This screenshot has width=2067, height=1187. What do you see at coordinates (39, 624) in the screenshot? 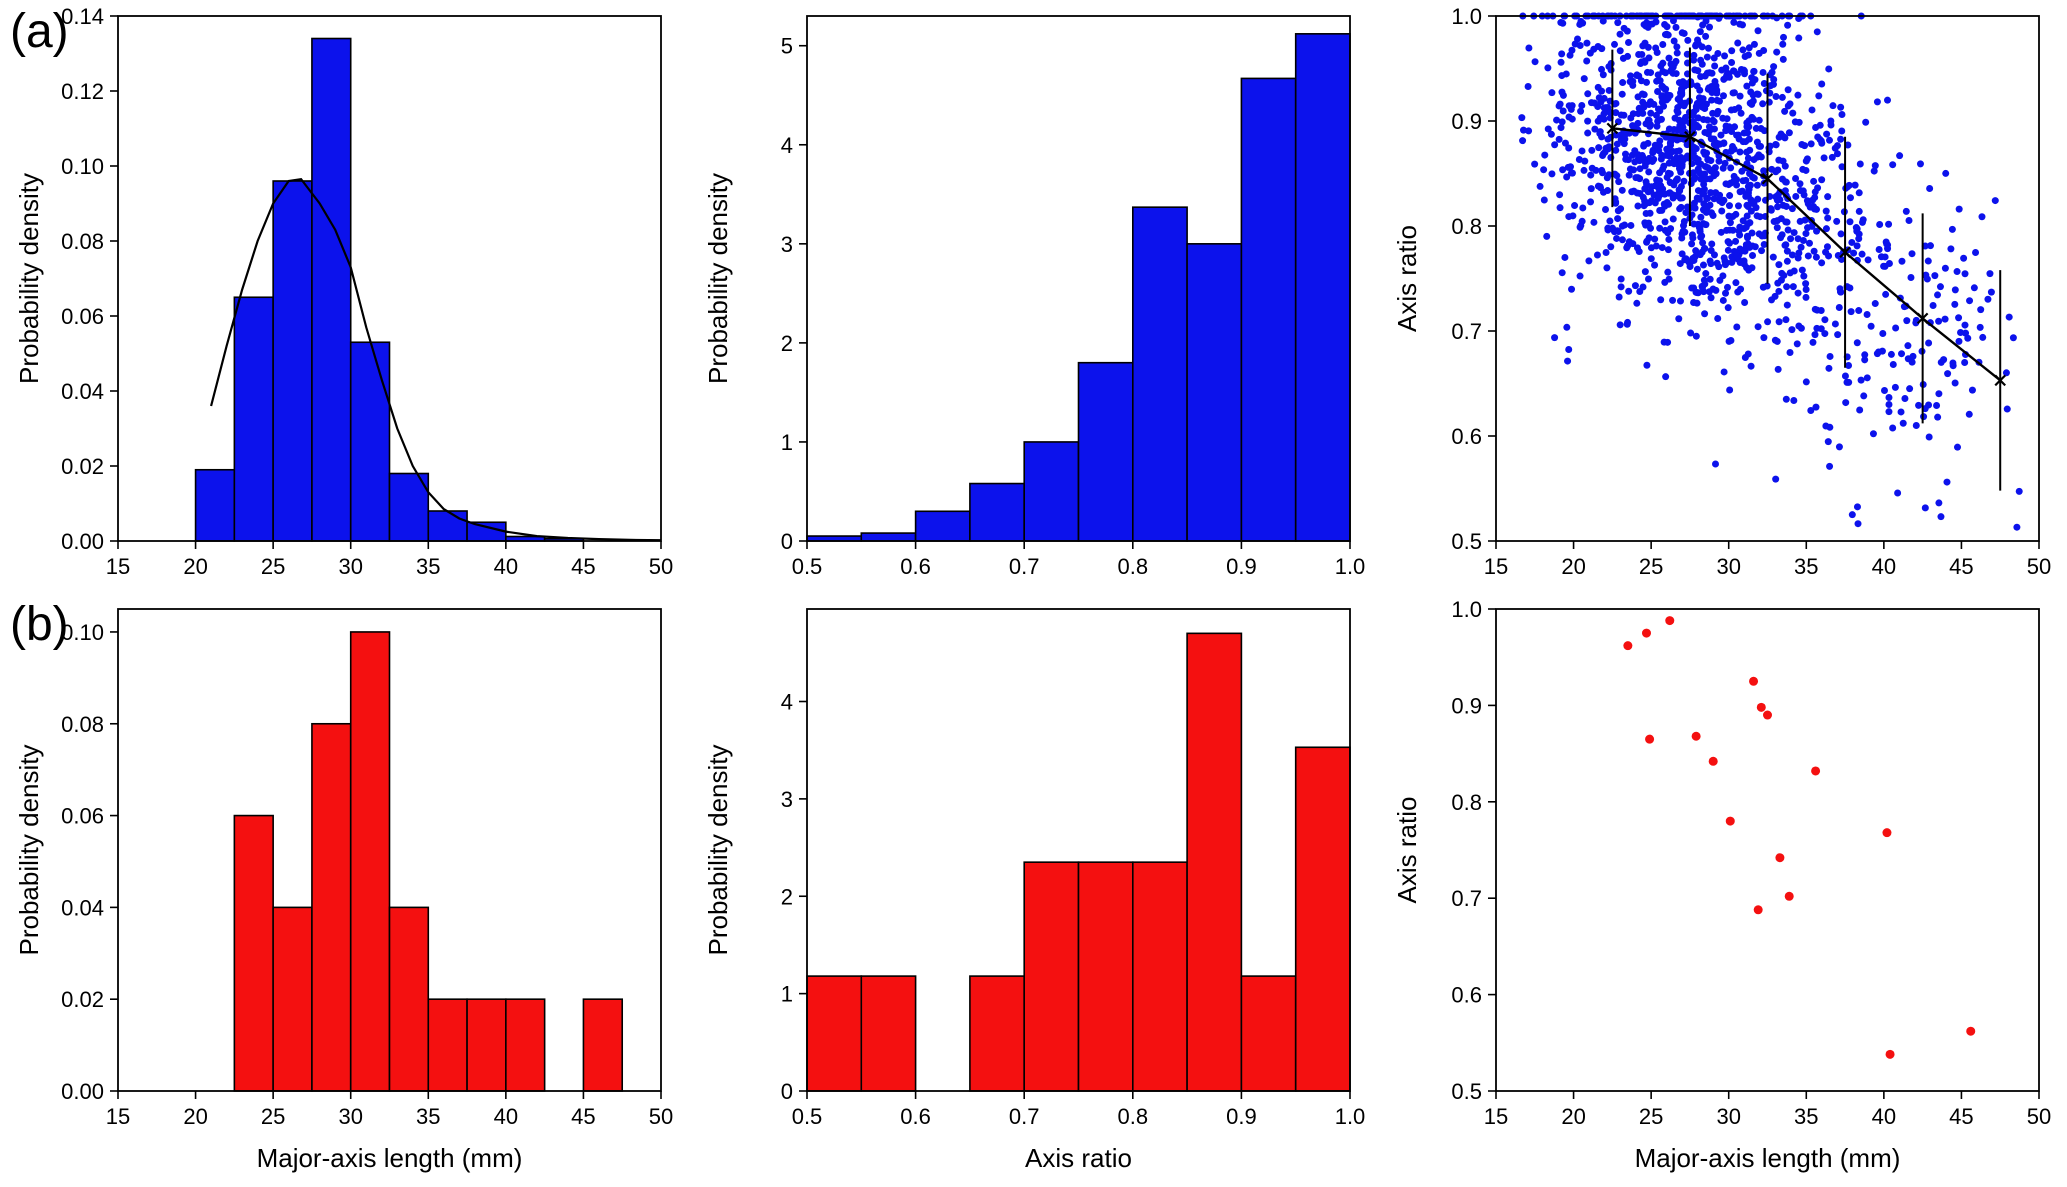
I see `panel-label-b: (b)` at bounding box center [39, 624].